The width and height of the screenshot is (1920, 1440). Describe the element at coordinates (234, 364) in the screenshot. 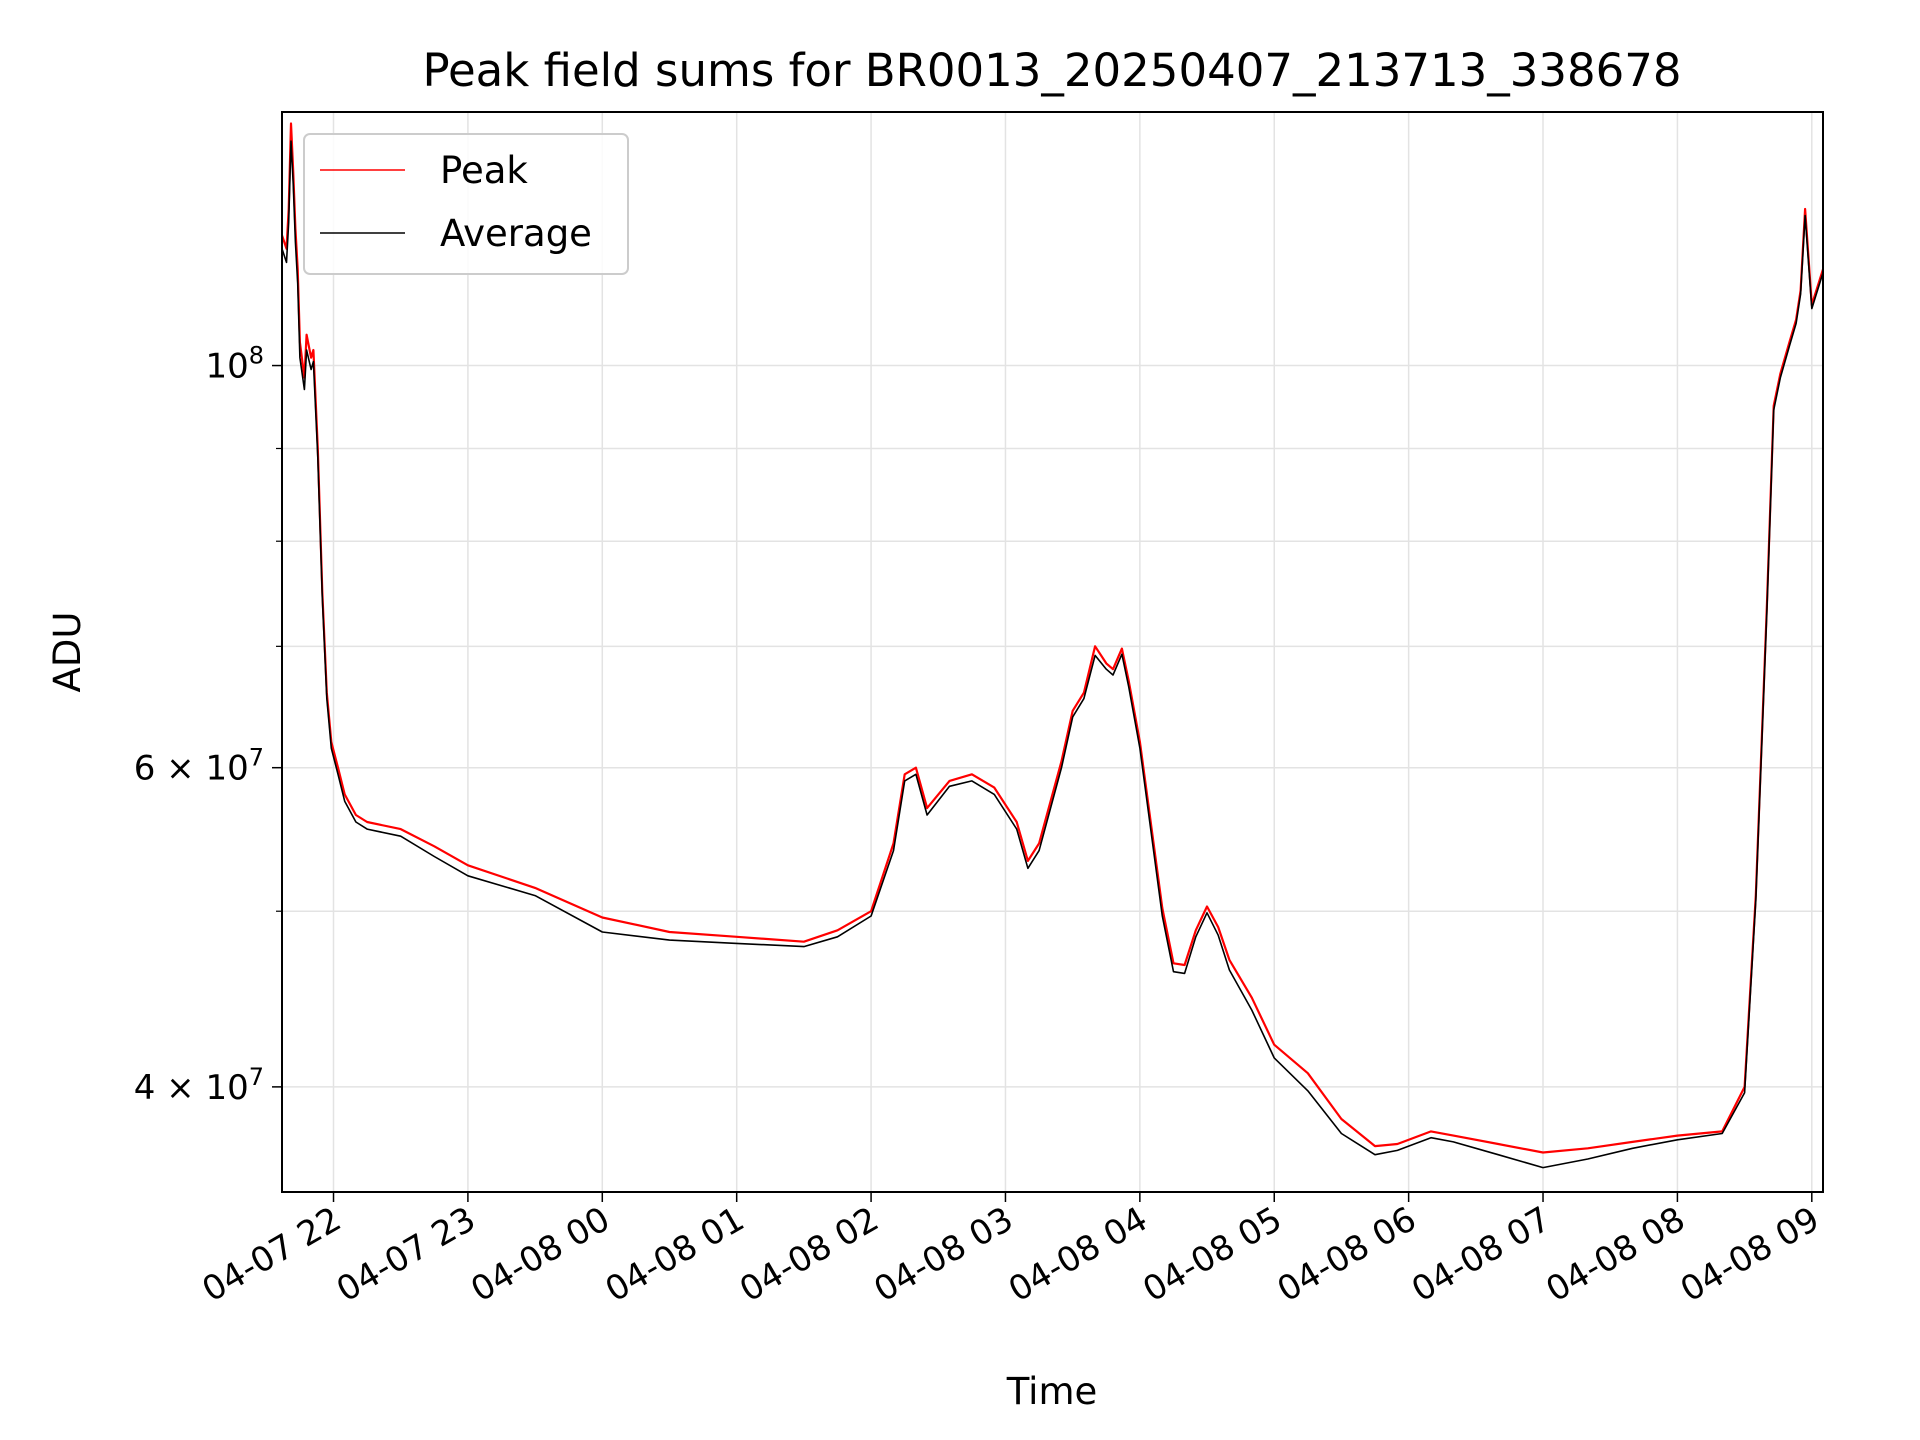

I see `y-tick-label: 108` at that location.